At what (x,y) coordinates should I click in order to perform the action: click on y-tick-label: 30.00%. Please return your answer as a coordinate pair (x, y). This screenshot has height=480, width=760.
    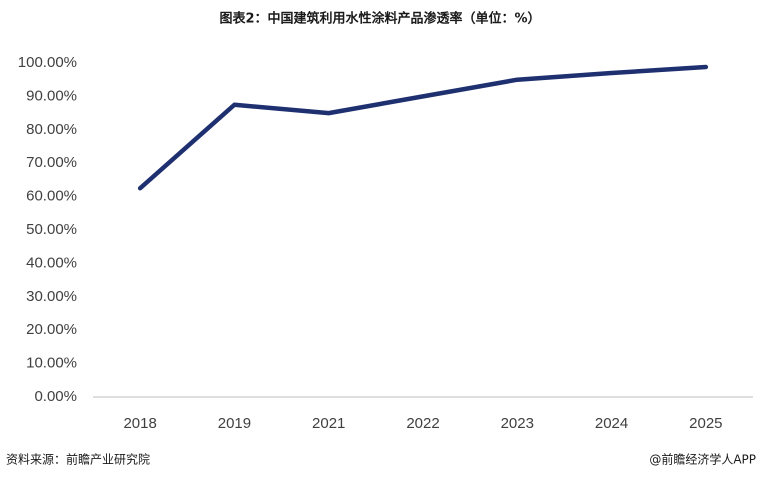
    Looking at the image, I should click on (51, 296).